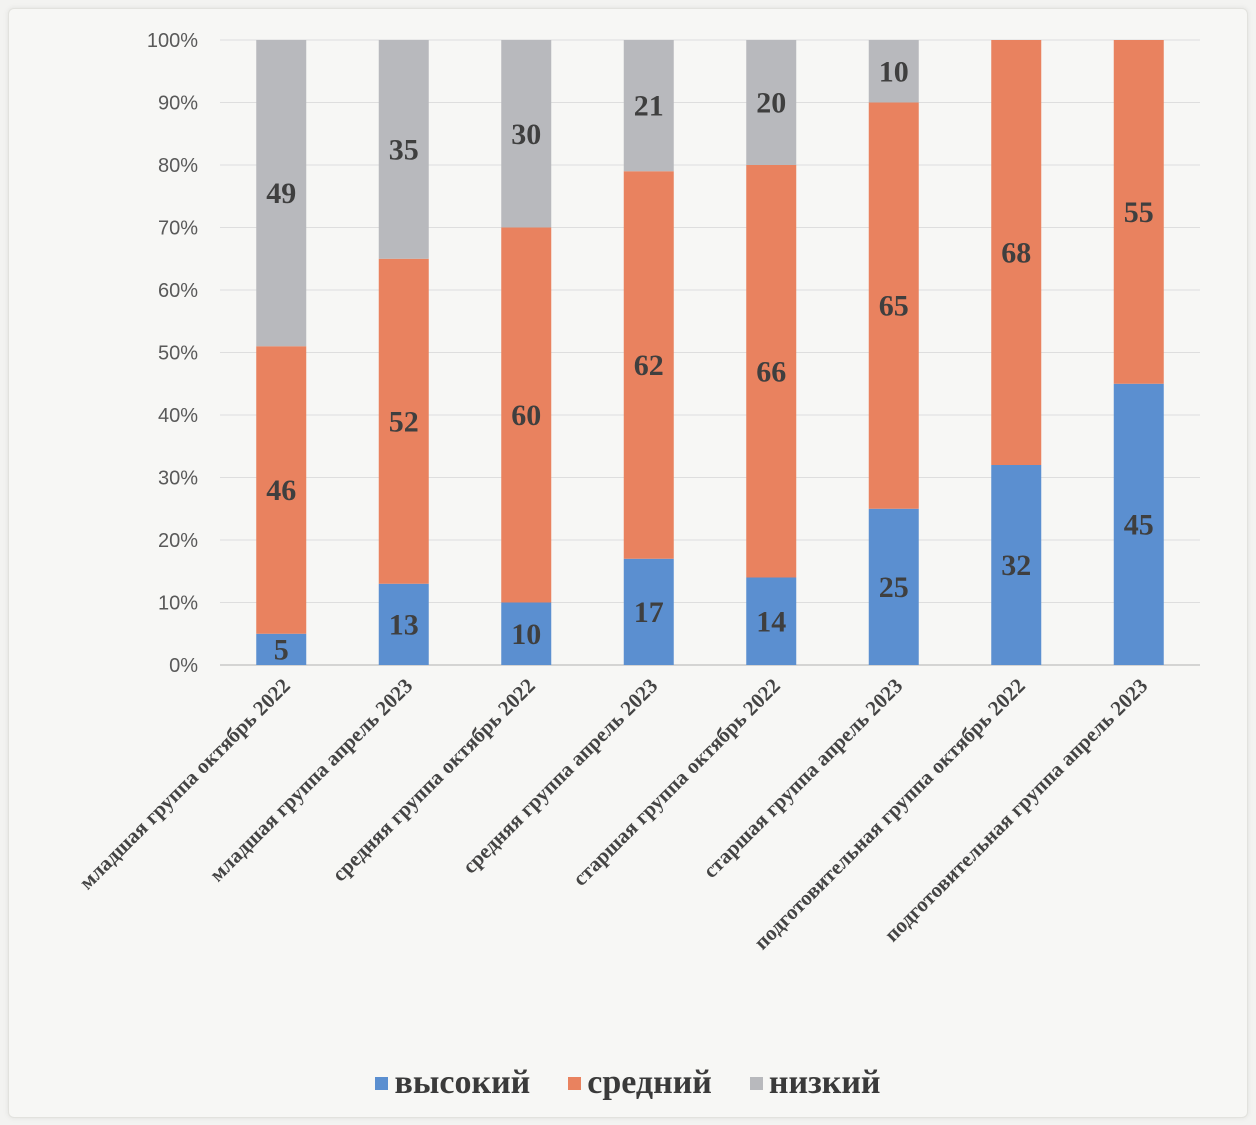  Describe the element at coordinates (178, 541) in the screenshot. I see `y-tick-label: 20%` at that location.